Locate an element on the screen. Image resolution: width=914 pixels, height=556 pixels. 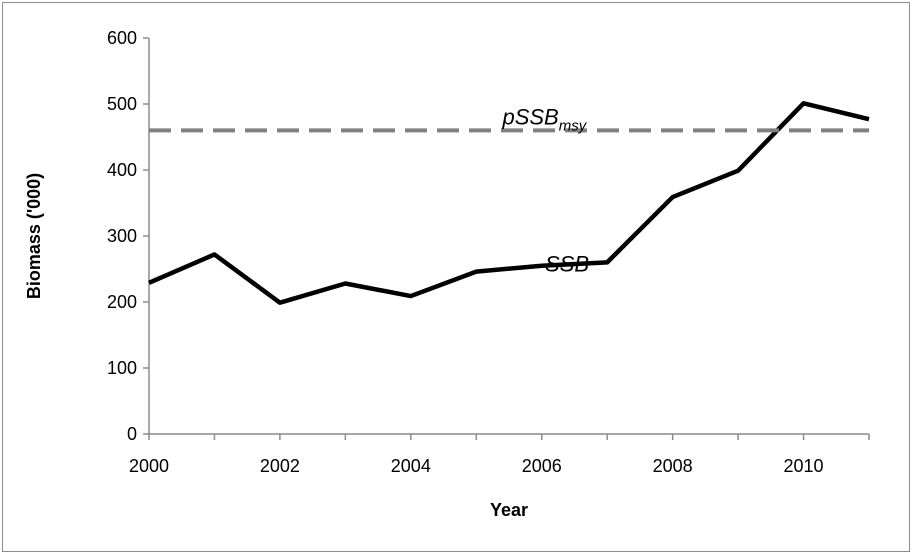
x-tick-label: 2000 is located at coordinates (149, 466).